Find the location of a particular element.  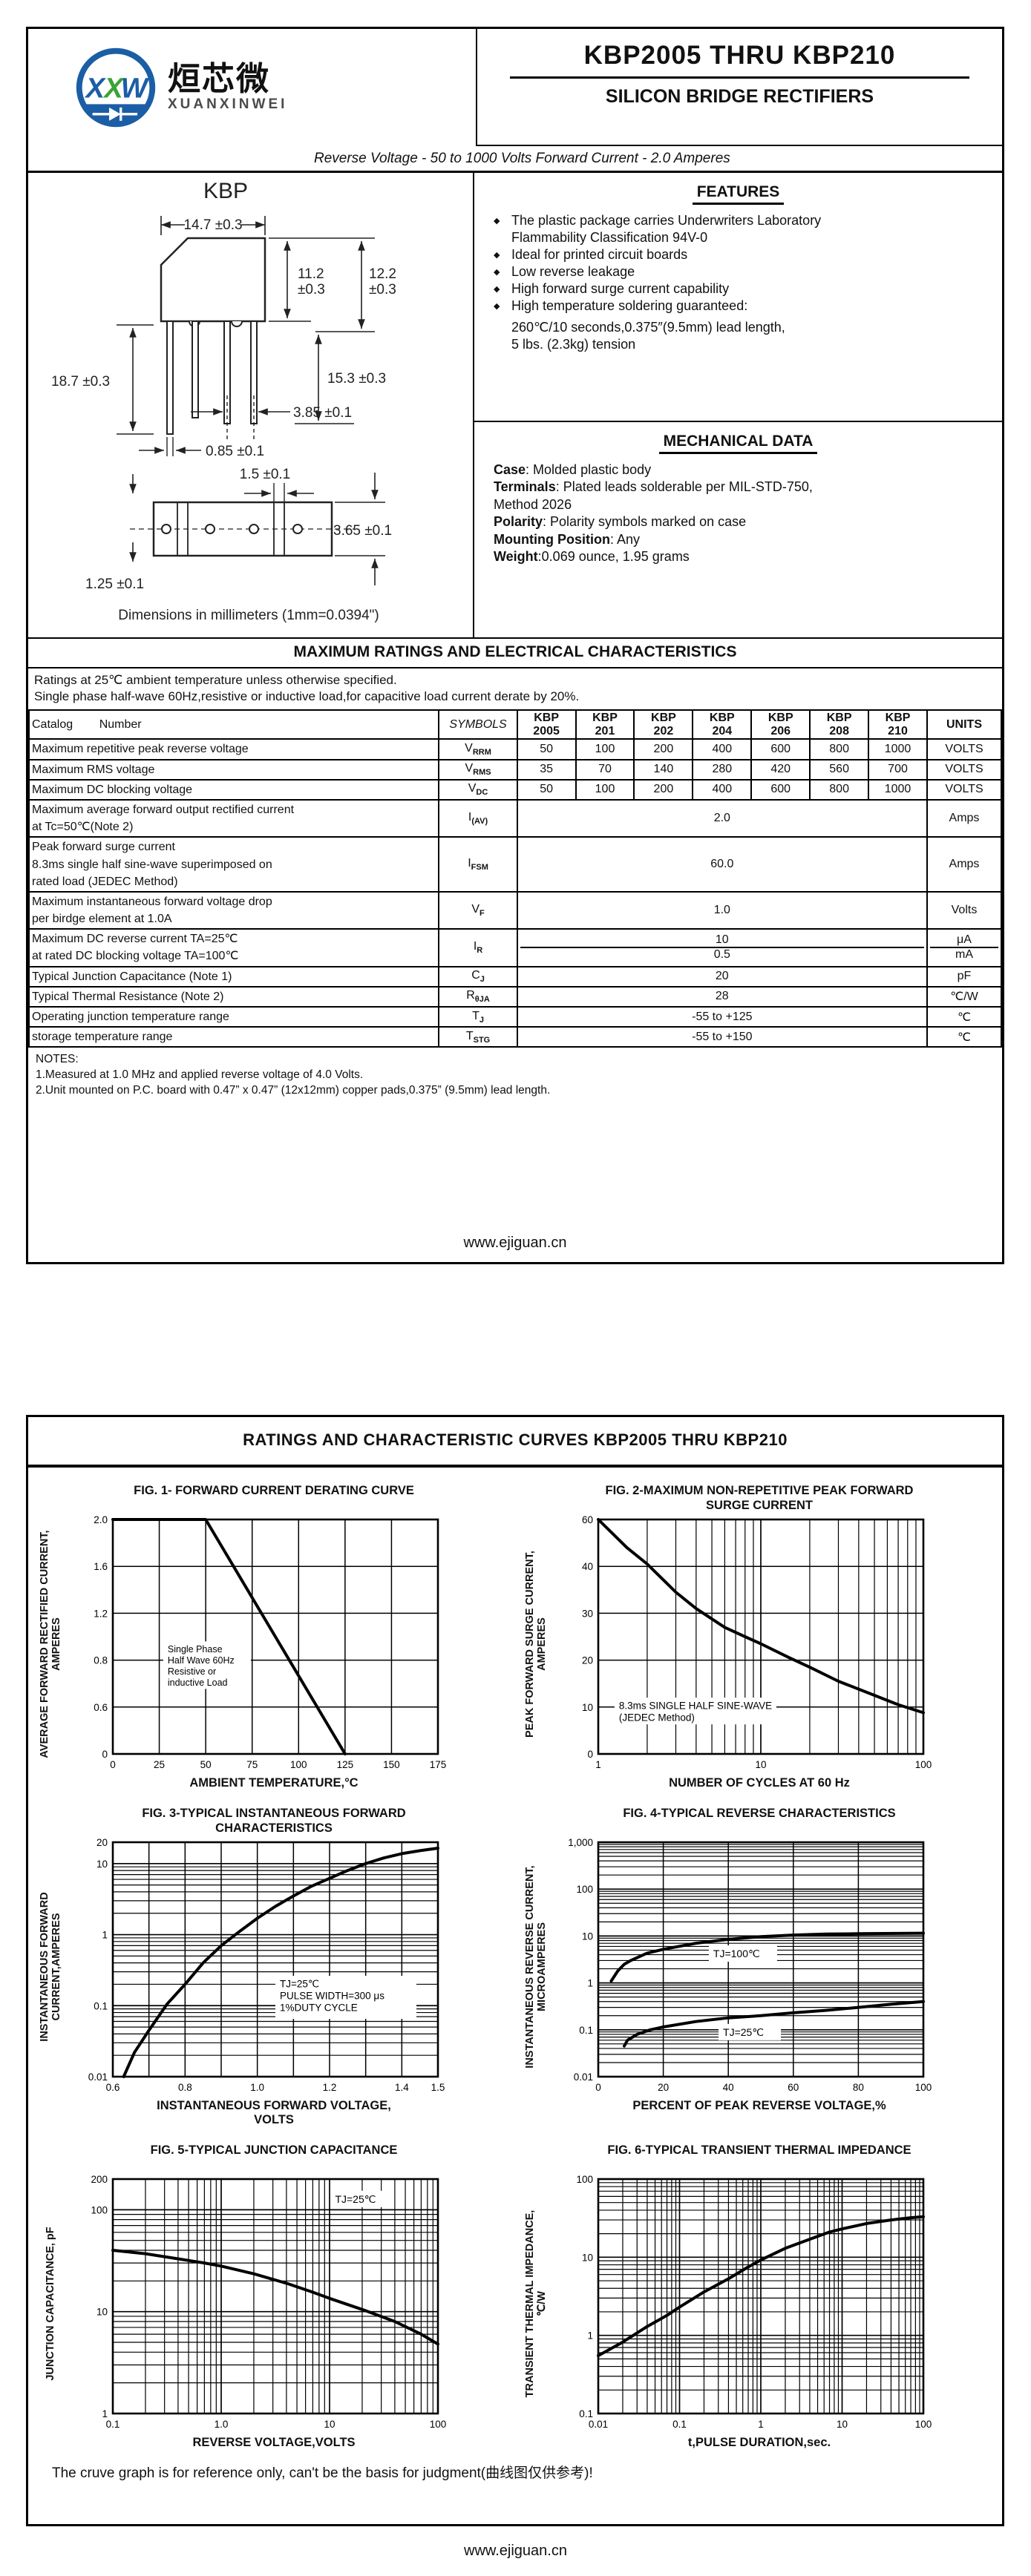

rating-units: VOLTS is located at coordinates (964, 790).